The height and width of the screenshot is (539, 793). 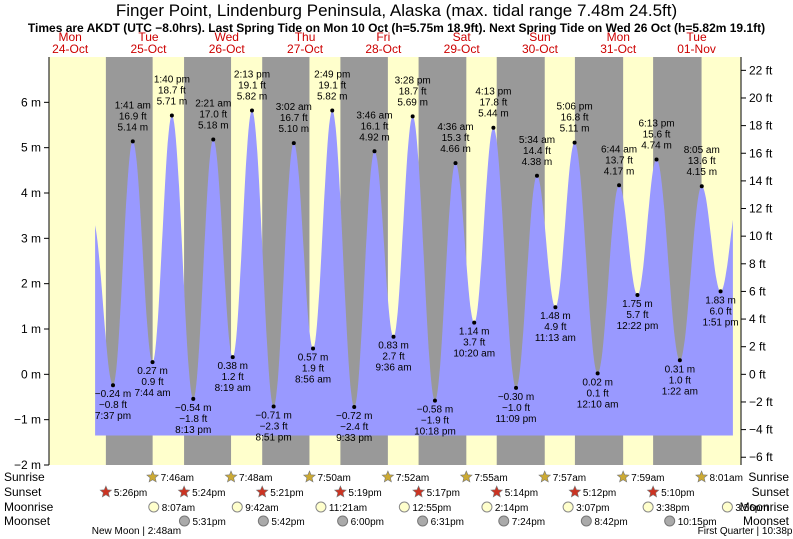 What do you see at coordinates (598, 404) in the screenshot?
I see `tide-label: 12:10 am` at bounding box center [598, 404].